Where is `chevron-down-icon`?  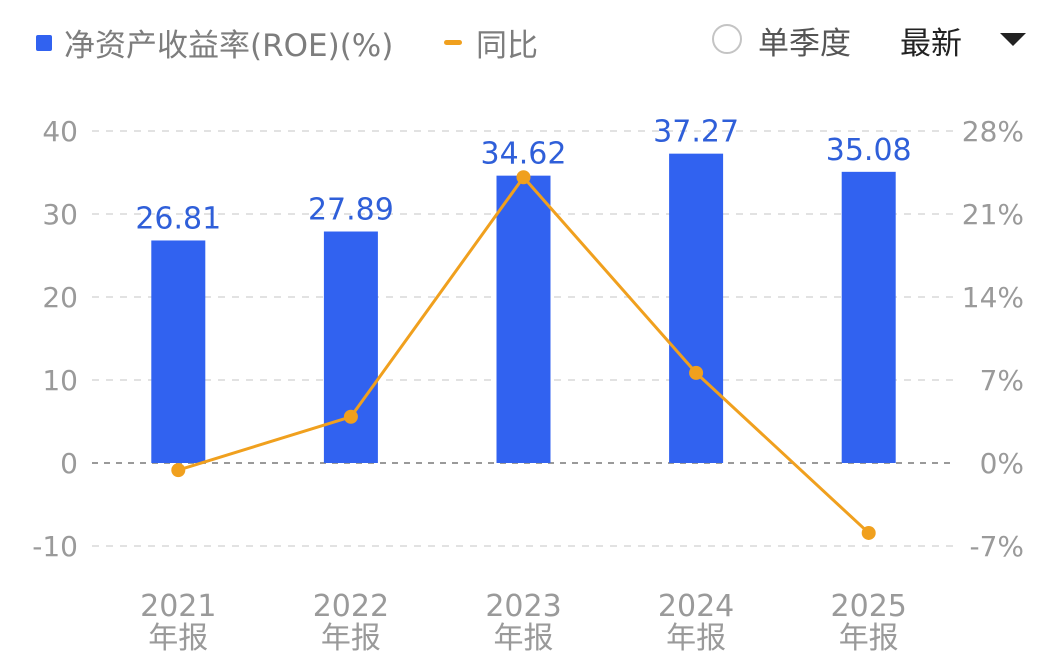
chevron-down-icon is located at coordinates (1013, 39).